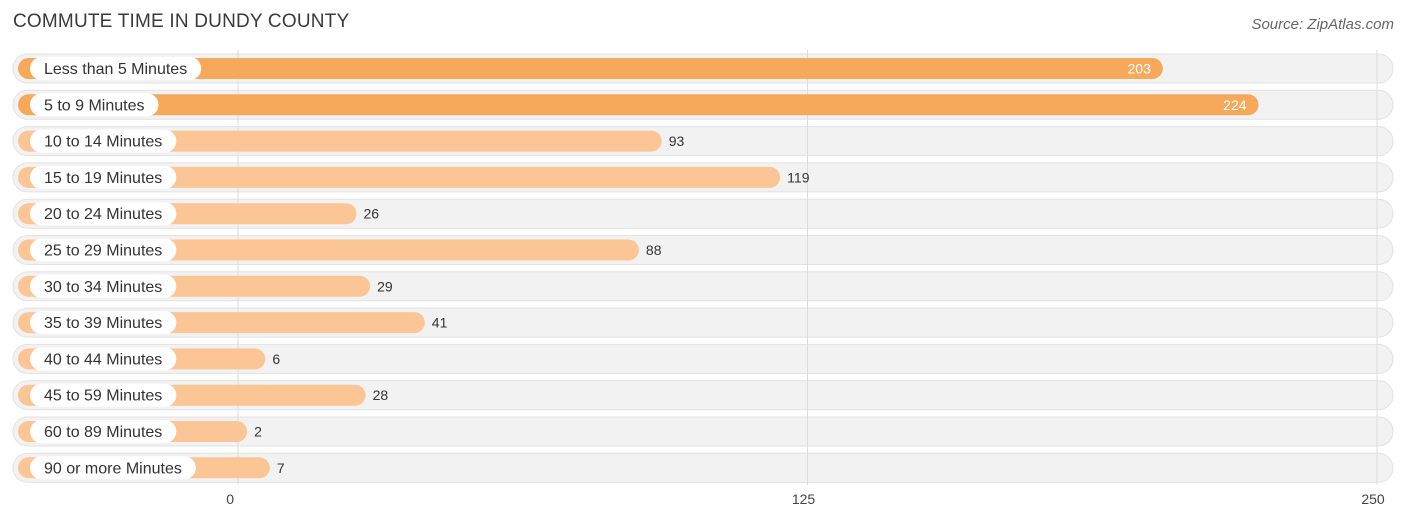 The image size is (1406, 523). Describe the element at coordinates (1140, 69) in the screenshot. I see `value-label: 203` at that location.